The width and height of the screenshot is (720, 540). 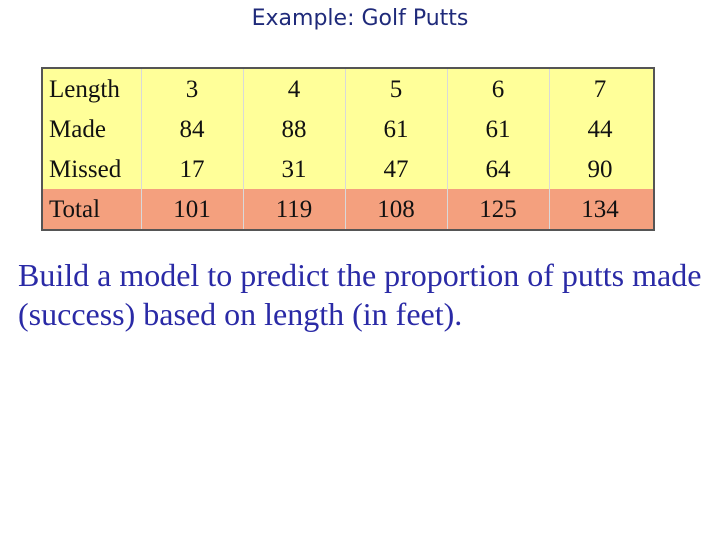 I want to click on total-row-background, so click(x=348, y=209).